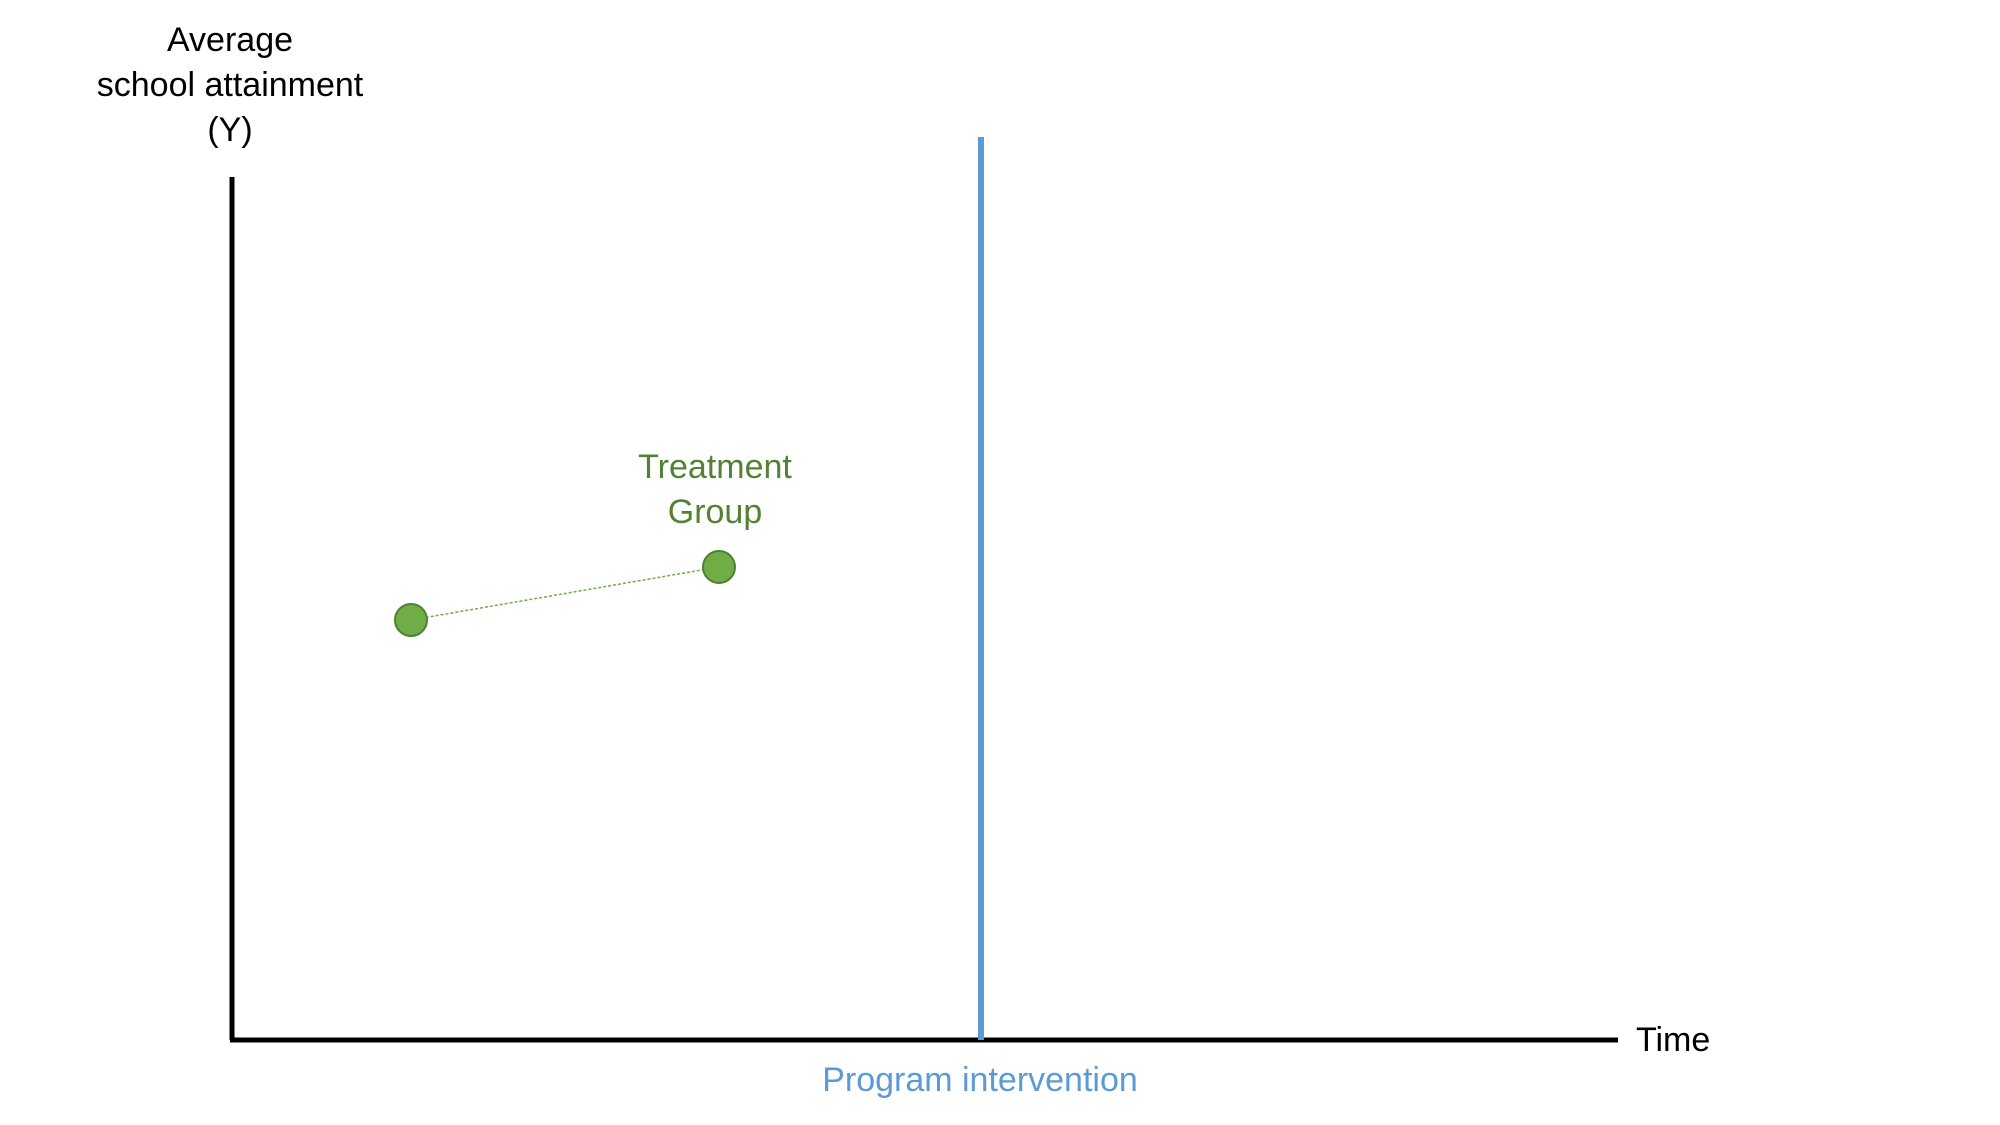  What do you see at coordinates (715, 490) in the screenshot?
I see `treatment-group-label: Treatment Group` at bounding box center [715, 490].